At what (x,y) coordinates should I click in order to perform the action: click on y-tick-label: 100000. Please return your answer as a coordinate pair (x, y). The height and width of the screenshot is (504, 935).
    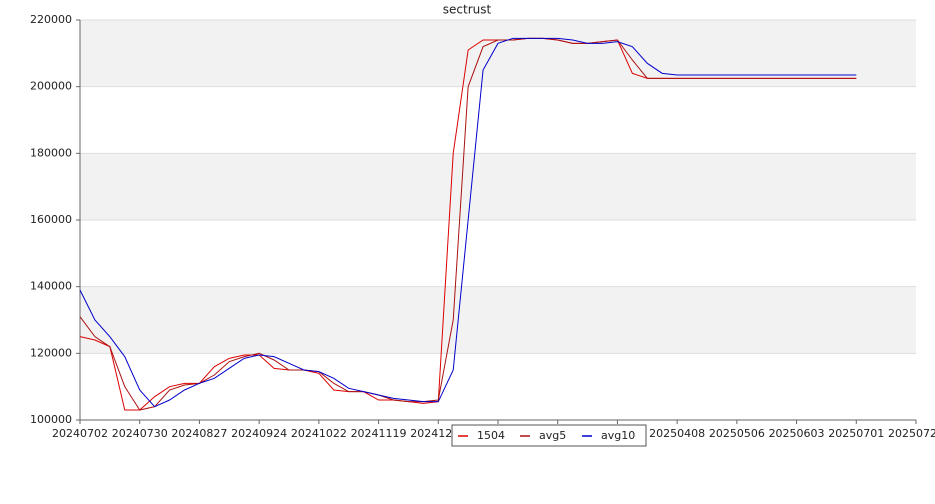
    Looking at the image, I should click on (51, 419).